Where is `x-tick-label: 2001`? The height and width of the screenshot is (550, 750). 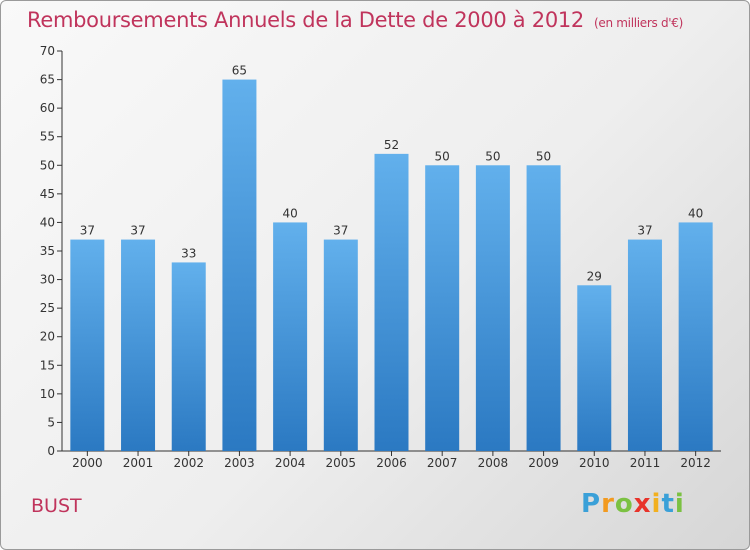
x-tick-label: 2001 is located at coordinates (138, 463).